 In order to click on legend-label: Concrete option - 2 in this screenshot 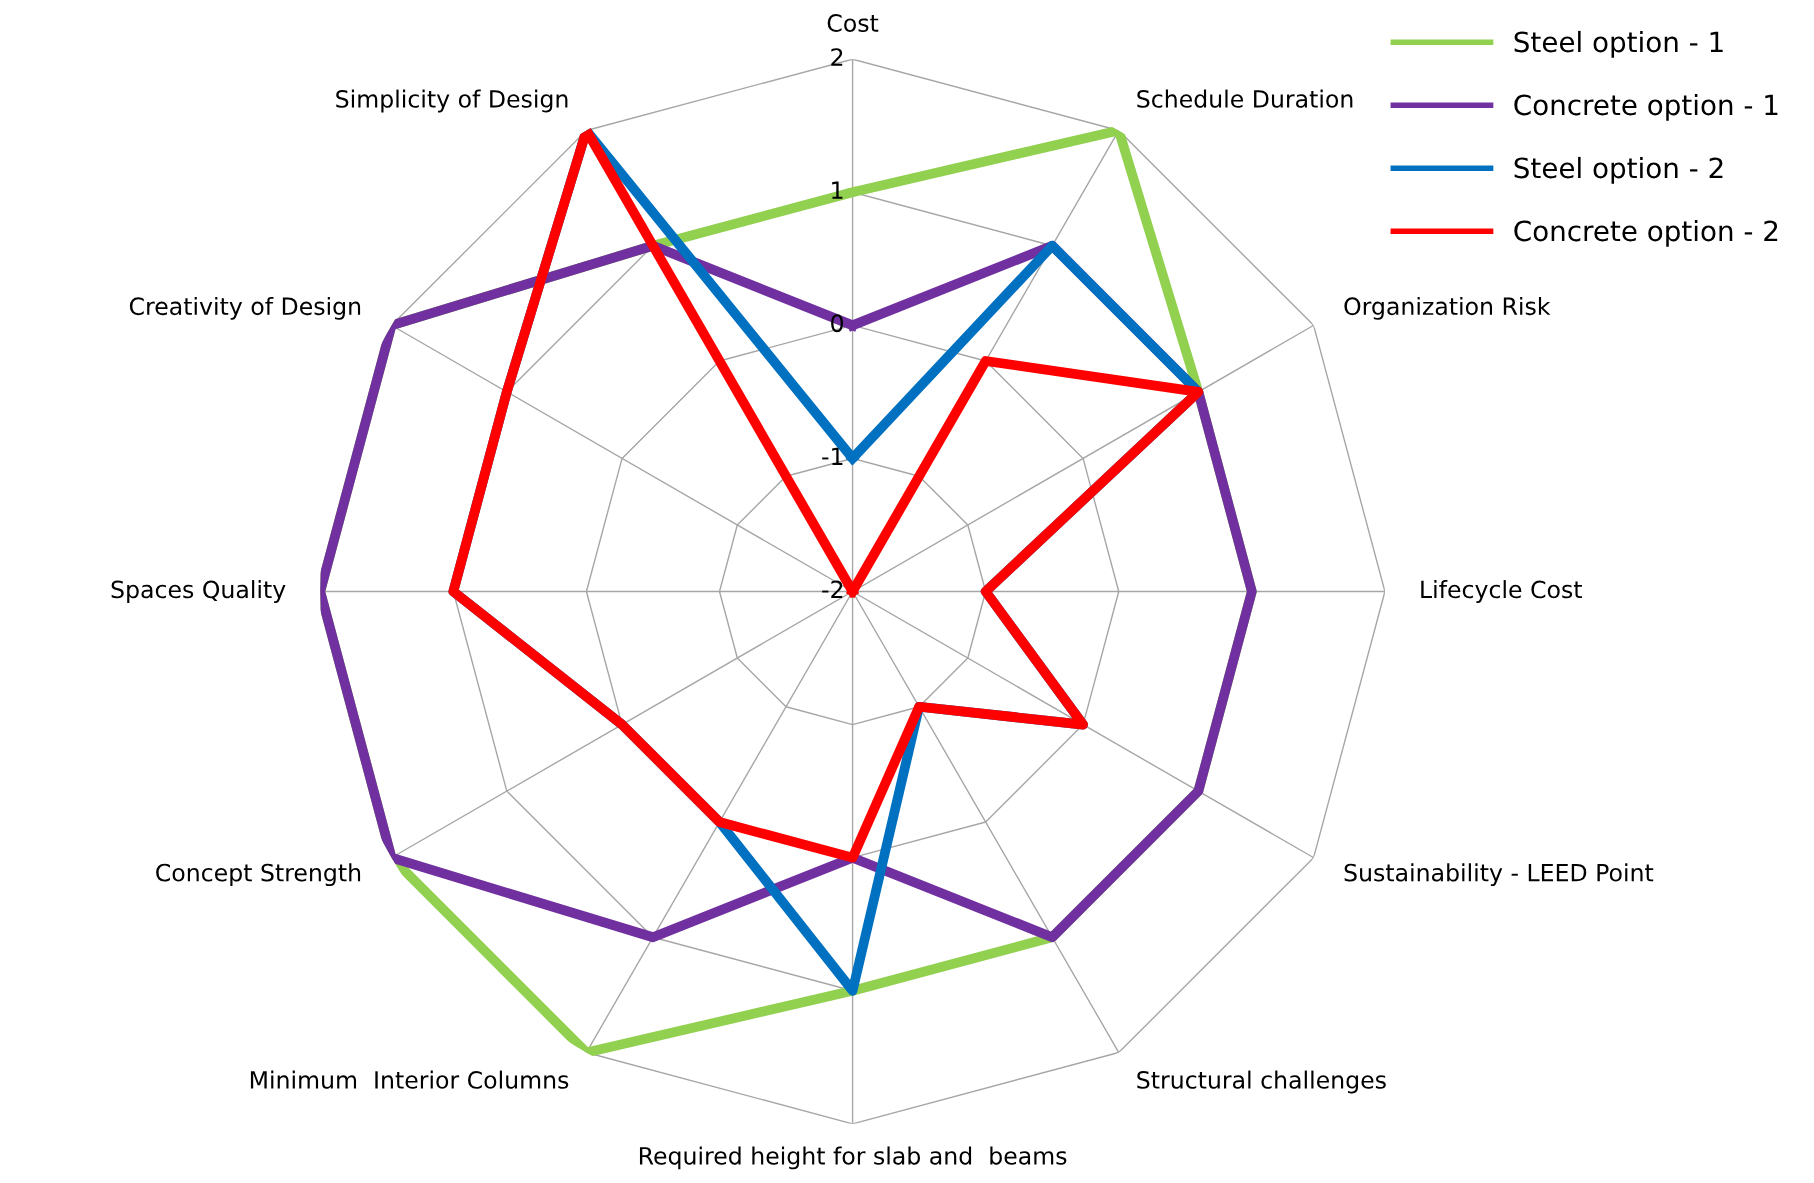, I will do `click(1646, 233)`.